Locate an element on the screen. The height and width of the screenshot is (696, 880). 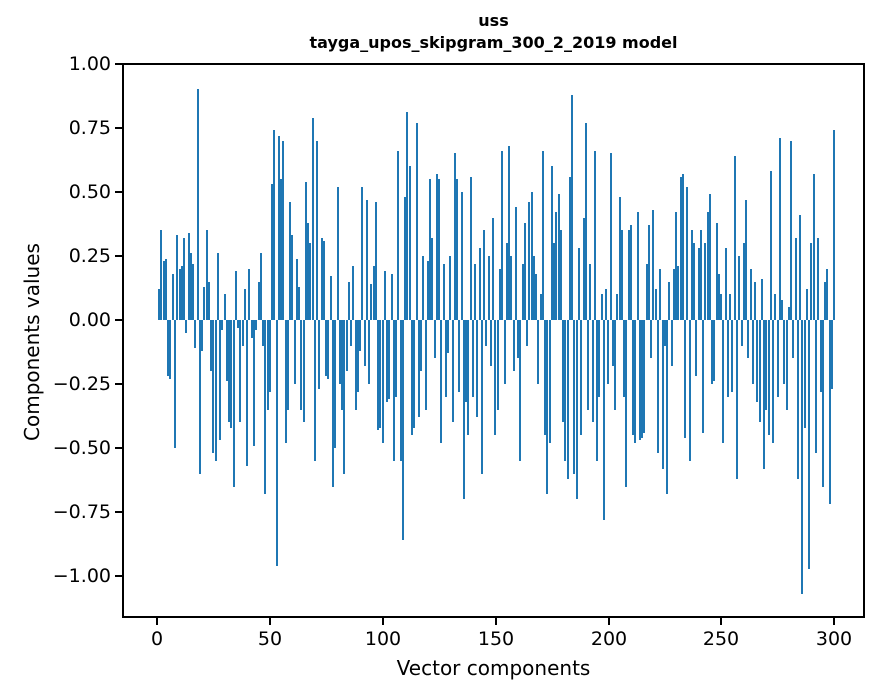
y-tick-label: −0.50 is located at coordinates (81, 448).